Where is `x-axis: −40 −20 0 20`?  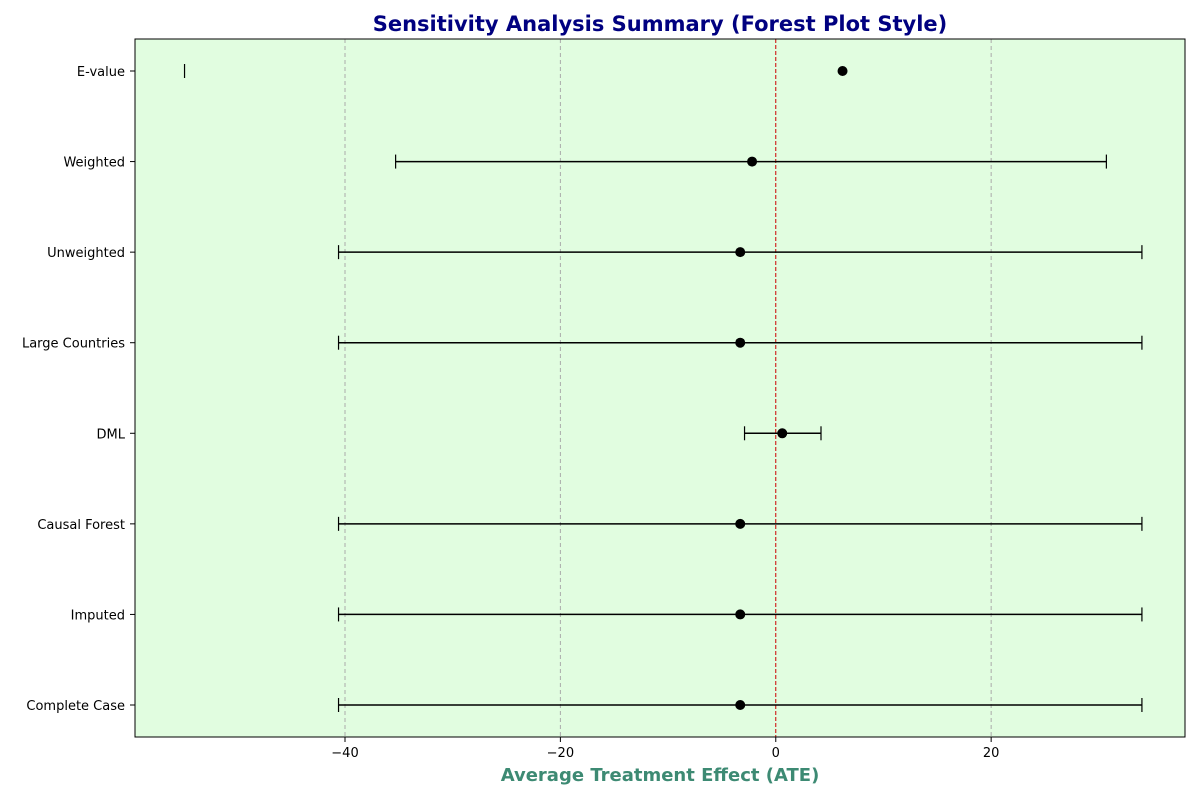
x-axis: −40 −20 0 20 is located at coordinates (665, 749).